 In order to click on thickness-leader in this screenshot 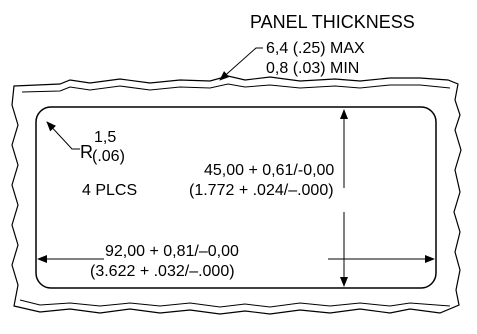, I will do `click(241, 64)`.